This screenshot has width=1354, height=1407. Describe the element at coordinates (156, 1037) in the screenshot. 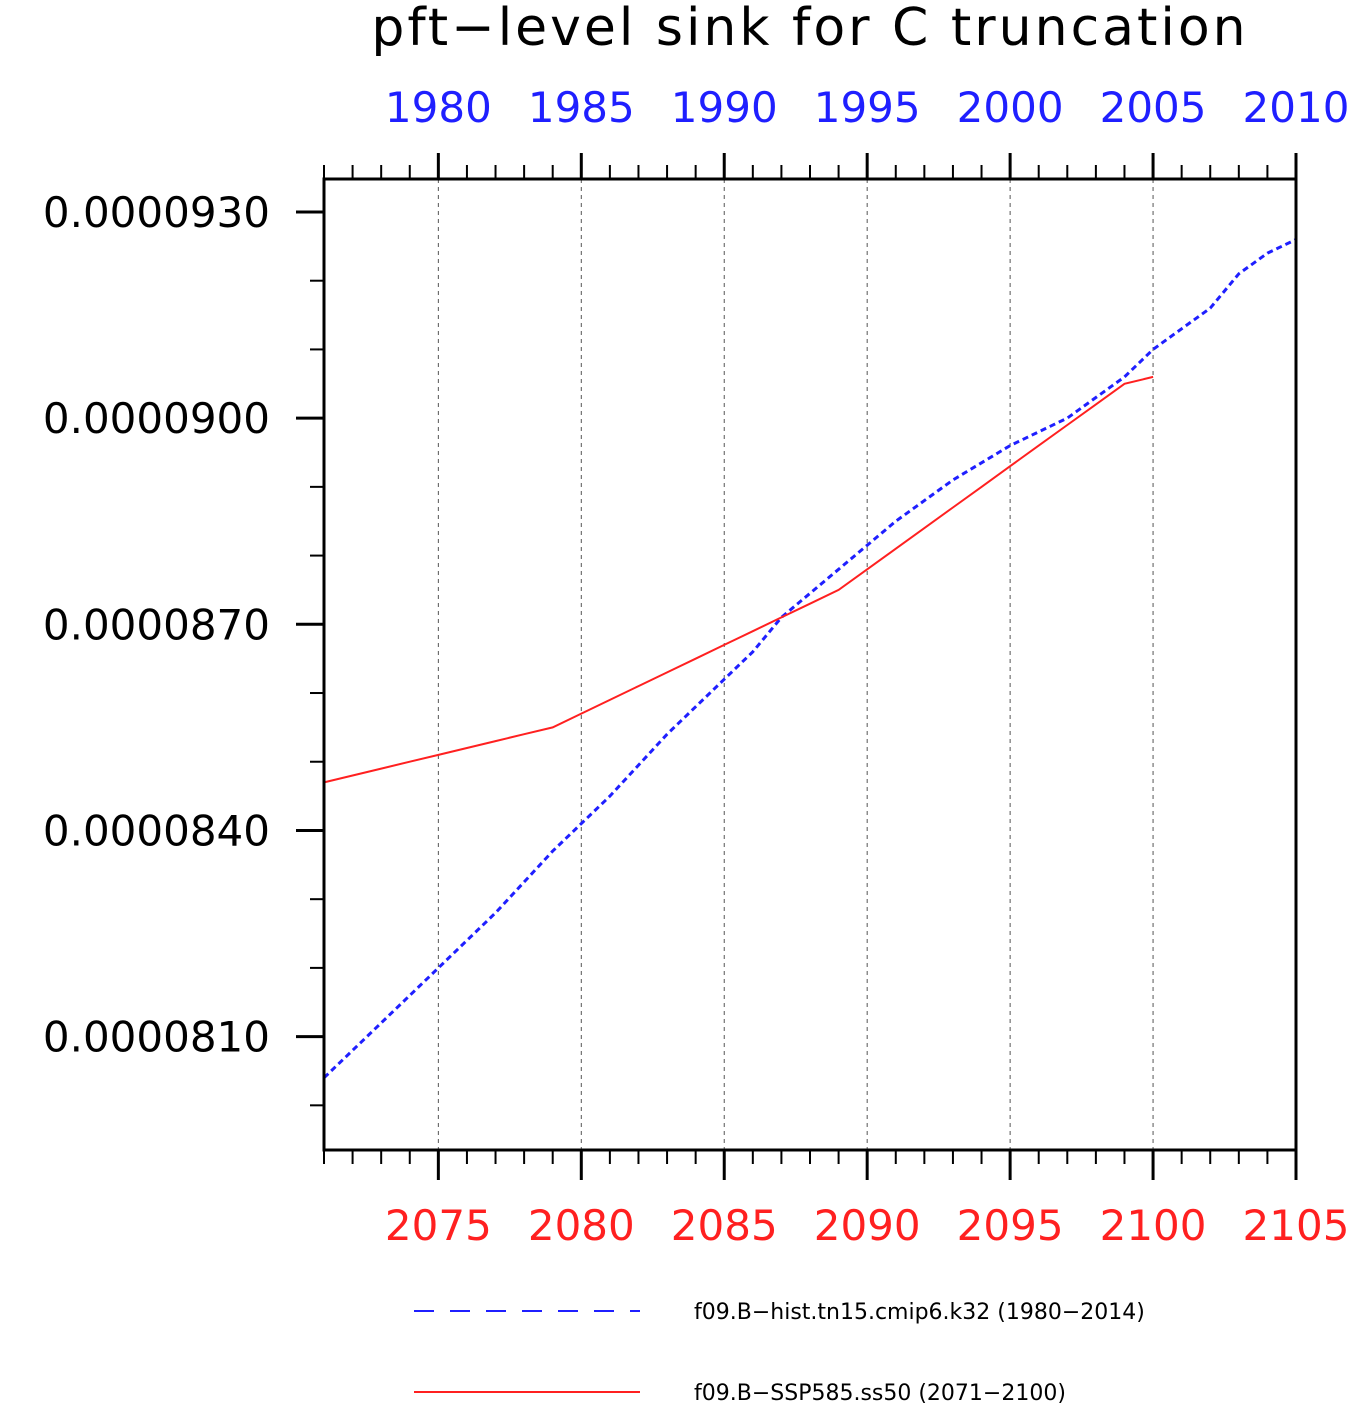

I see `y-tick-label: 0.0000810` at that location.